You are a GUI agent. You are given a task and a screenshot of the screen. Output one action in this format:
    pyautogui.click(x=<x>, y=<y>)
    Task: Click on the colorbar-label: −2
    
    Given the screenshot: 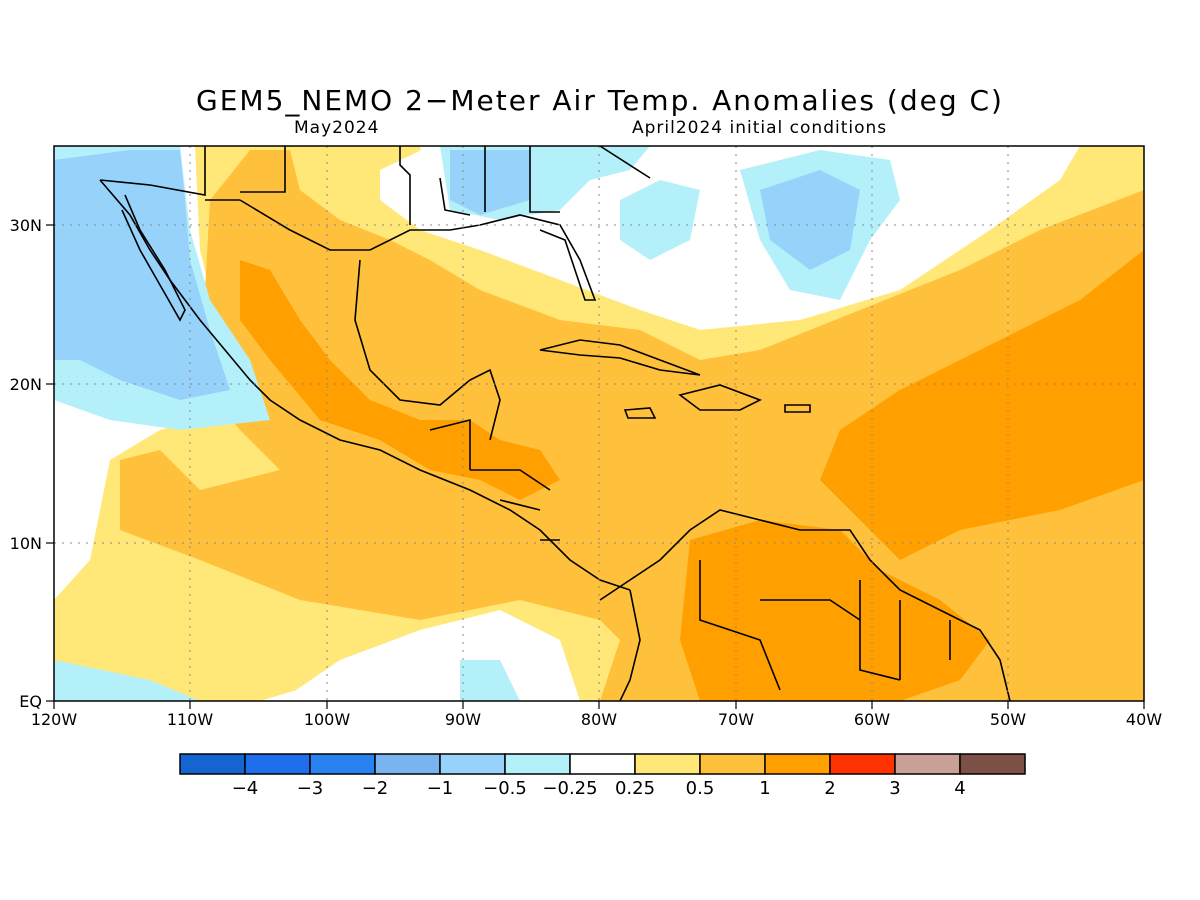 What is the action you would take?
    pyautogui.click(x=375, y=788)
    